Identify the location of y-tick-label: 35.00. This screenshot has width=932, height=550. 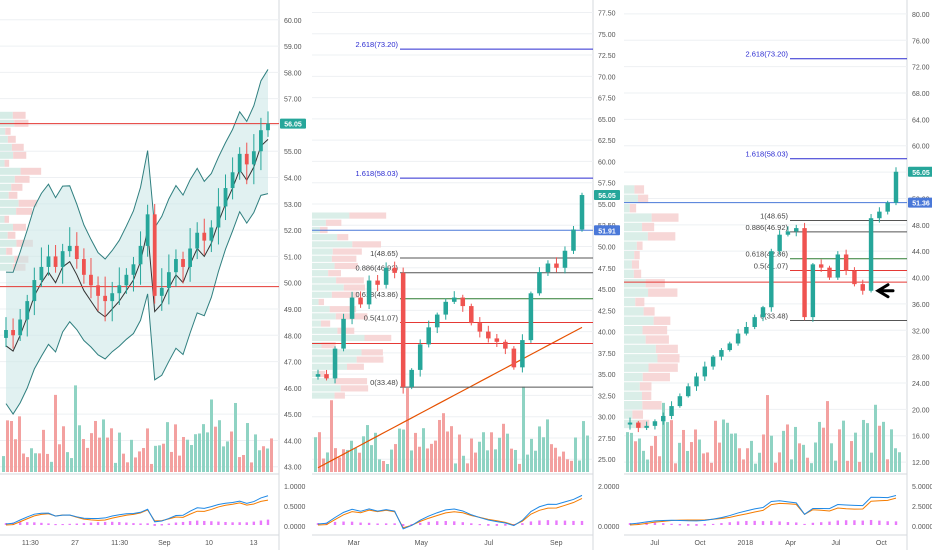
(607, 375).